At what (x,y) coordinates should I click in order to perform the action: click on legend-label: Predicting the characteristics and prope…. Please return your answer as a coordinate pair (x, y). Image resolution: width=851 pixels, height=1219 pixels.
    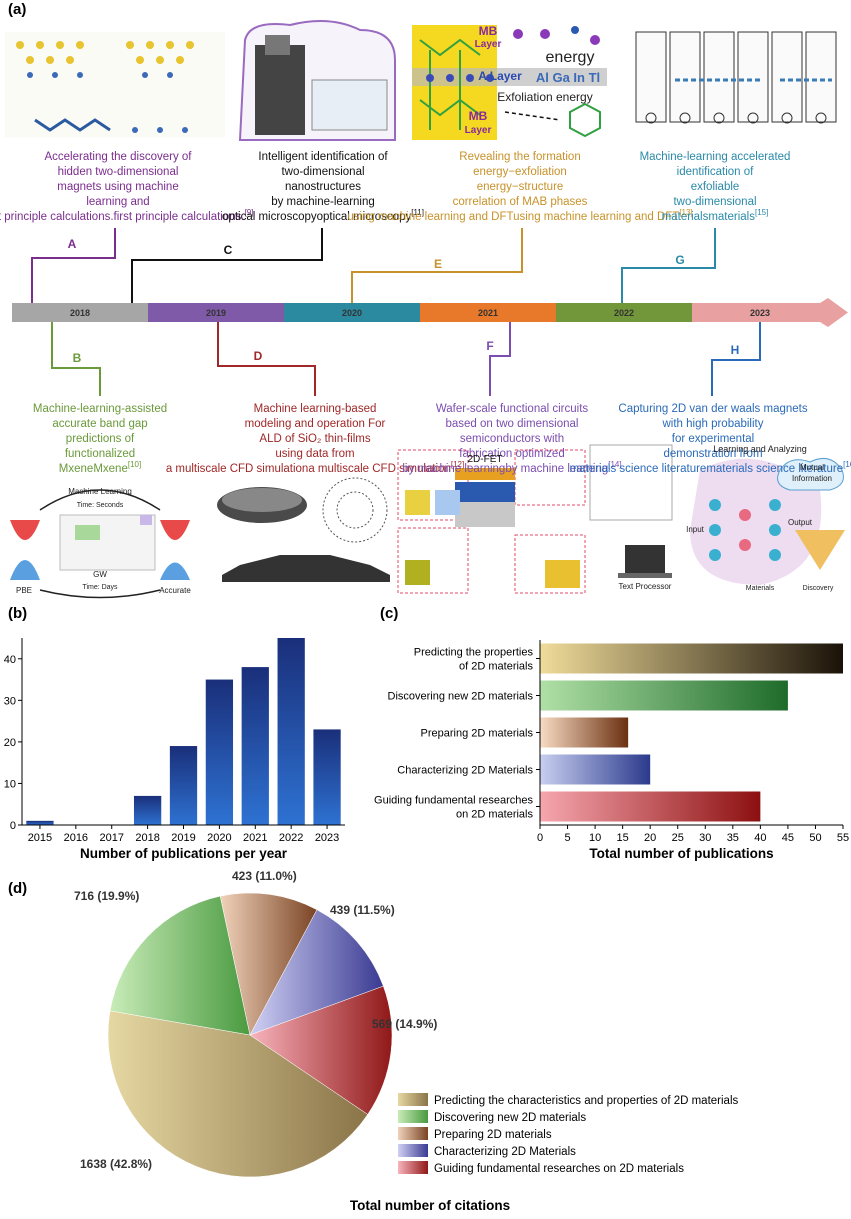
    Looking at the image, I should click on (586, 1101).